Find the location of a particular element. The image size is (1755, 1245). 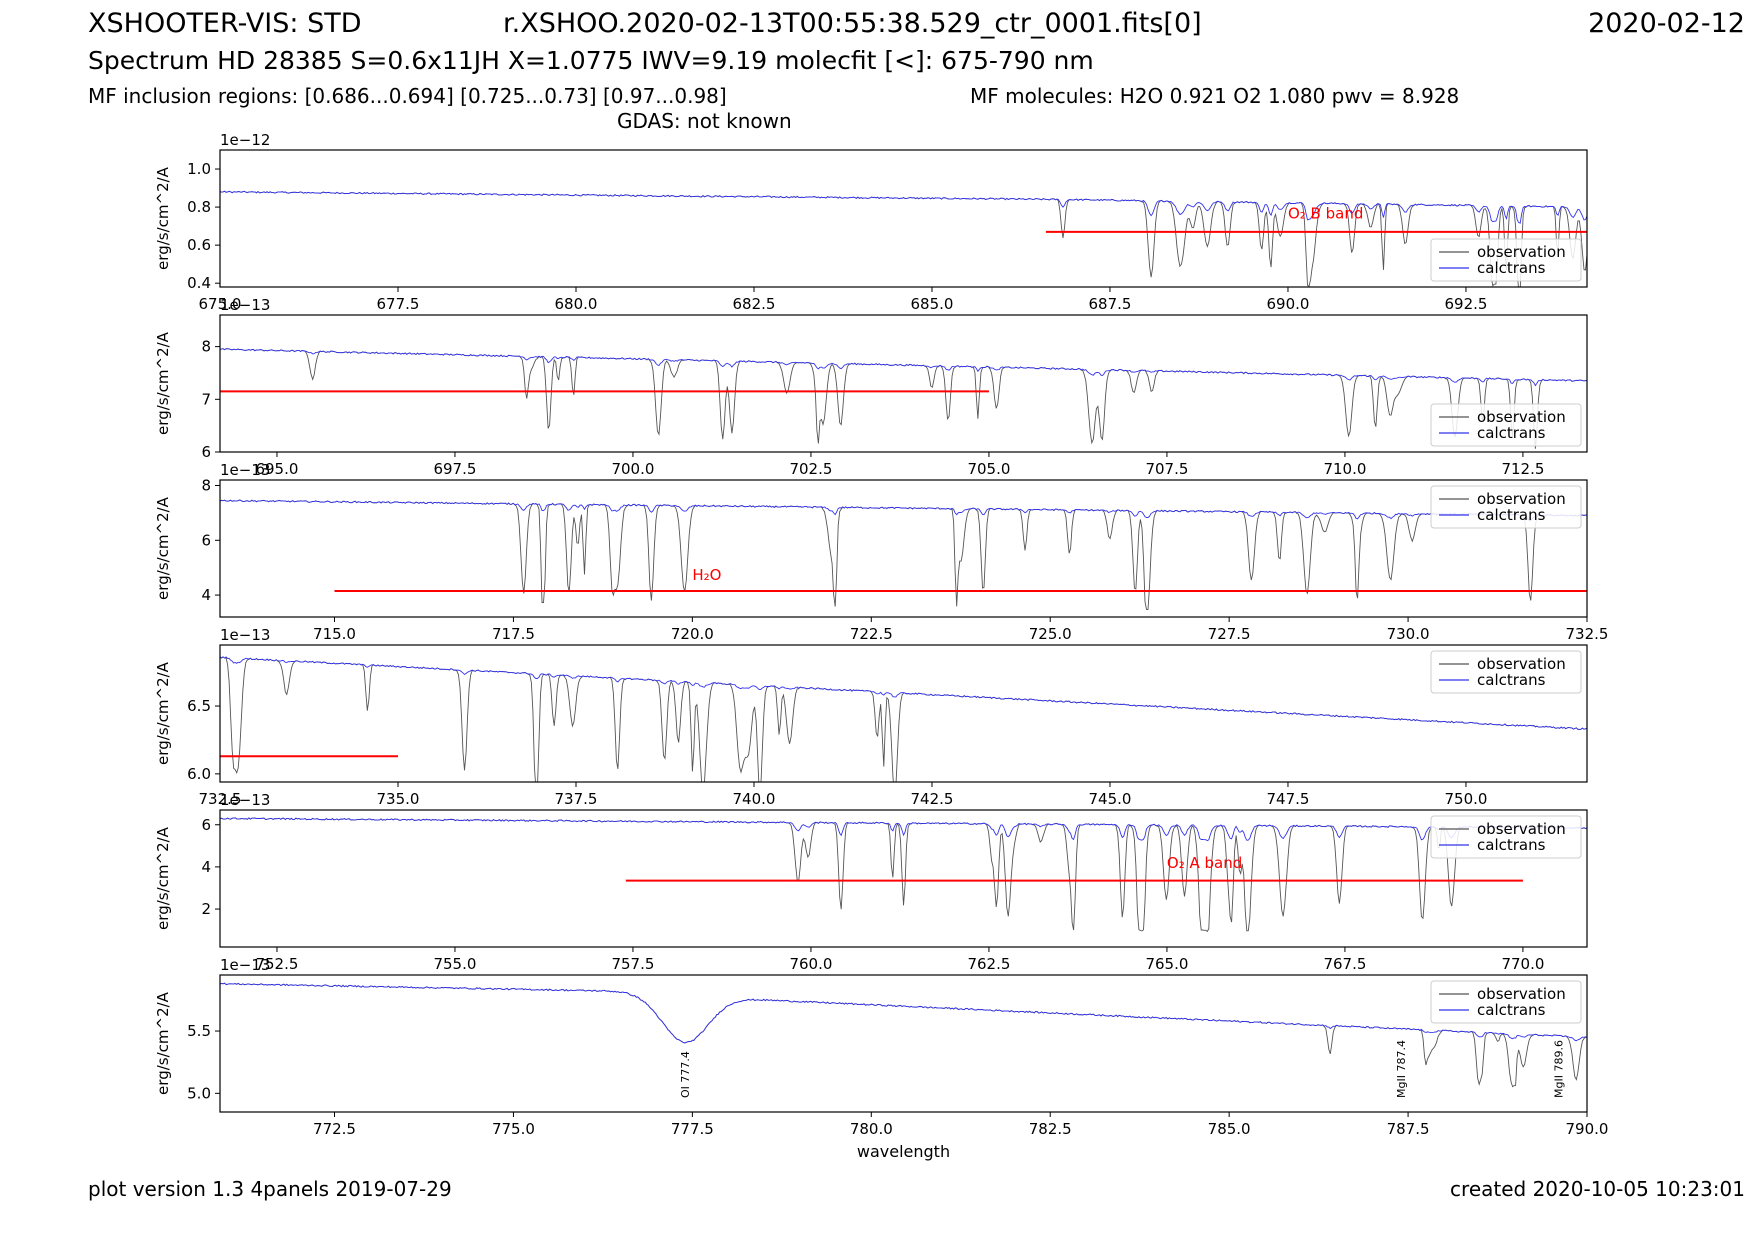

x-tick-label: 750.0 is located at coordinates (1465, 799).